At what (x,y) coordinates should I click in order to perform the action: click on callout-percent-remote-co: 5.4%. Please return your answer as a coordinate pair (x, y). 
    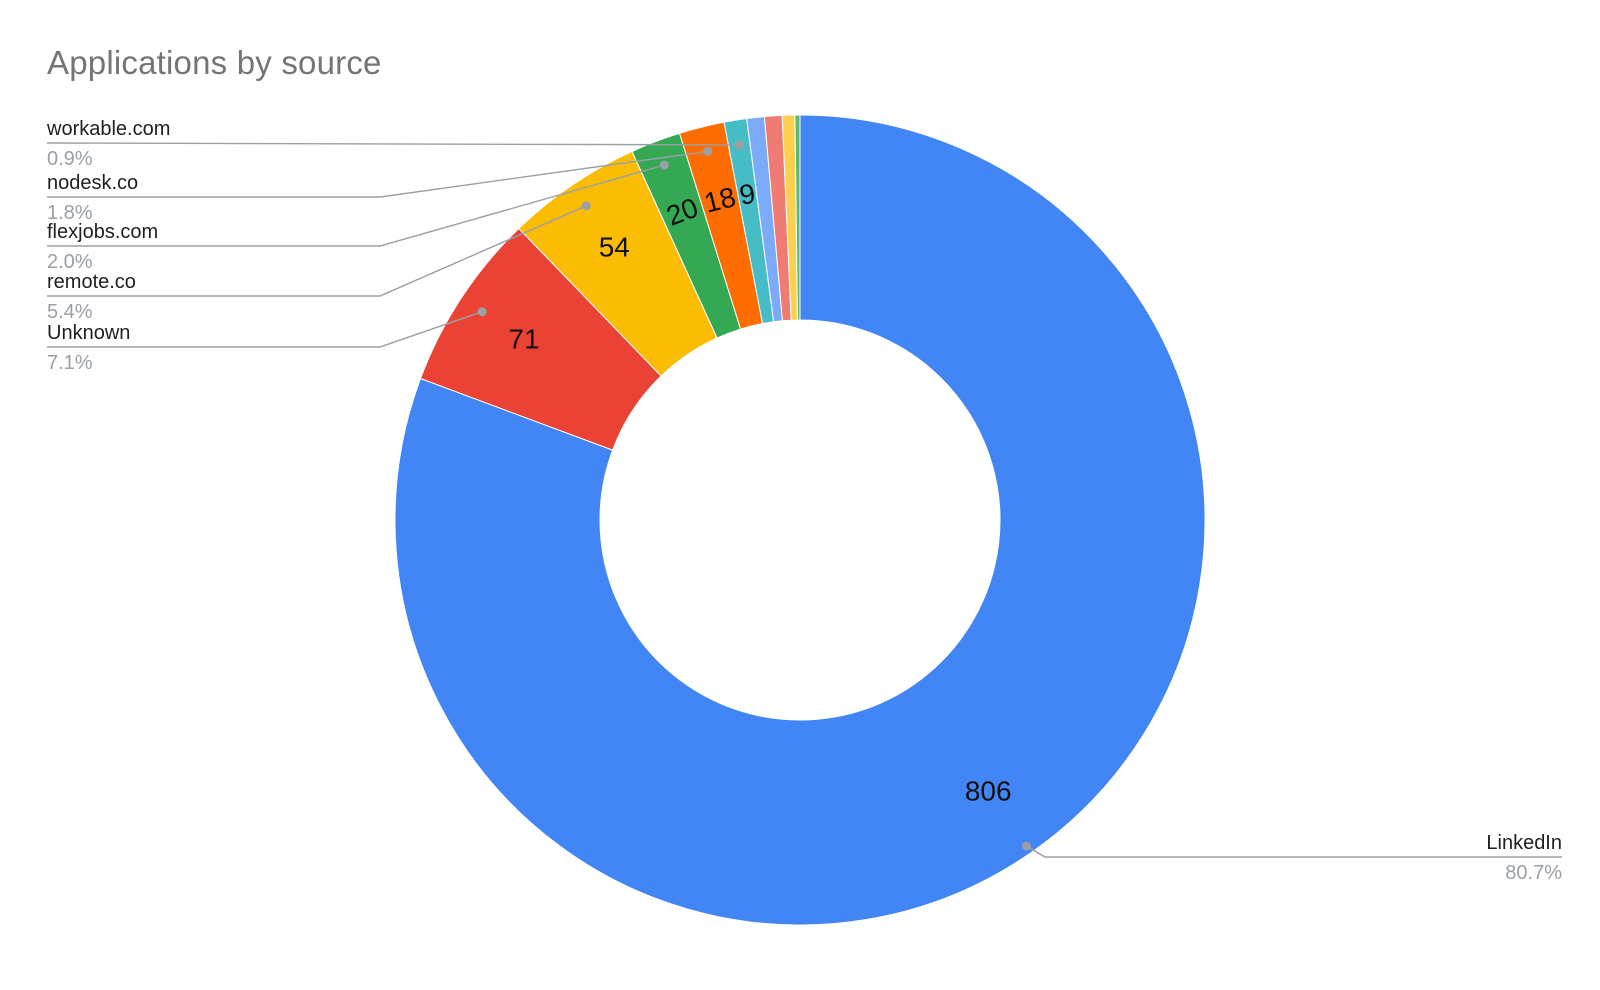
    Looking at the image, I should click on (70, 312).